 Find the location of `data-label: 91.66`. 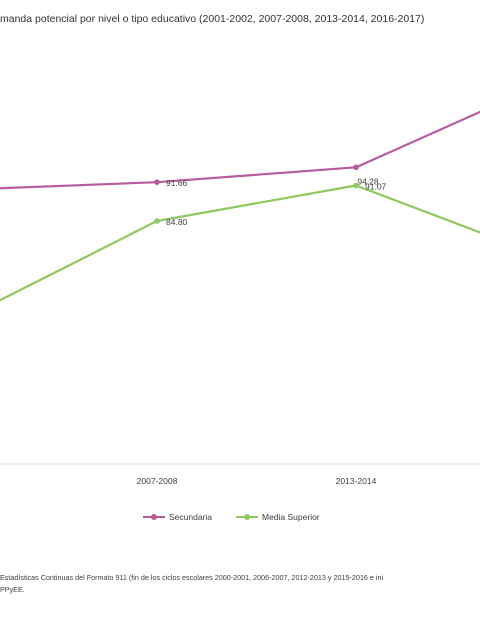

data-label: 91.66 is located at coordinates (177, 183).